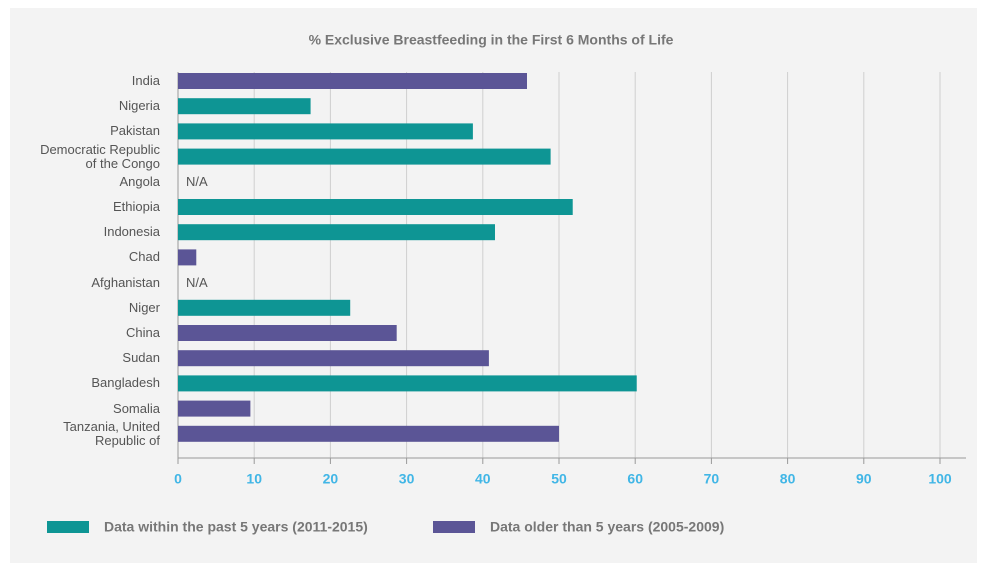 This screenshot has height=563, width=983. I want to click on y-tick-label: China, so click(143, 332).